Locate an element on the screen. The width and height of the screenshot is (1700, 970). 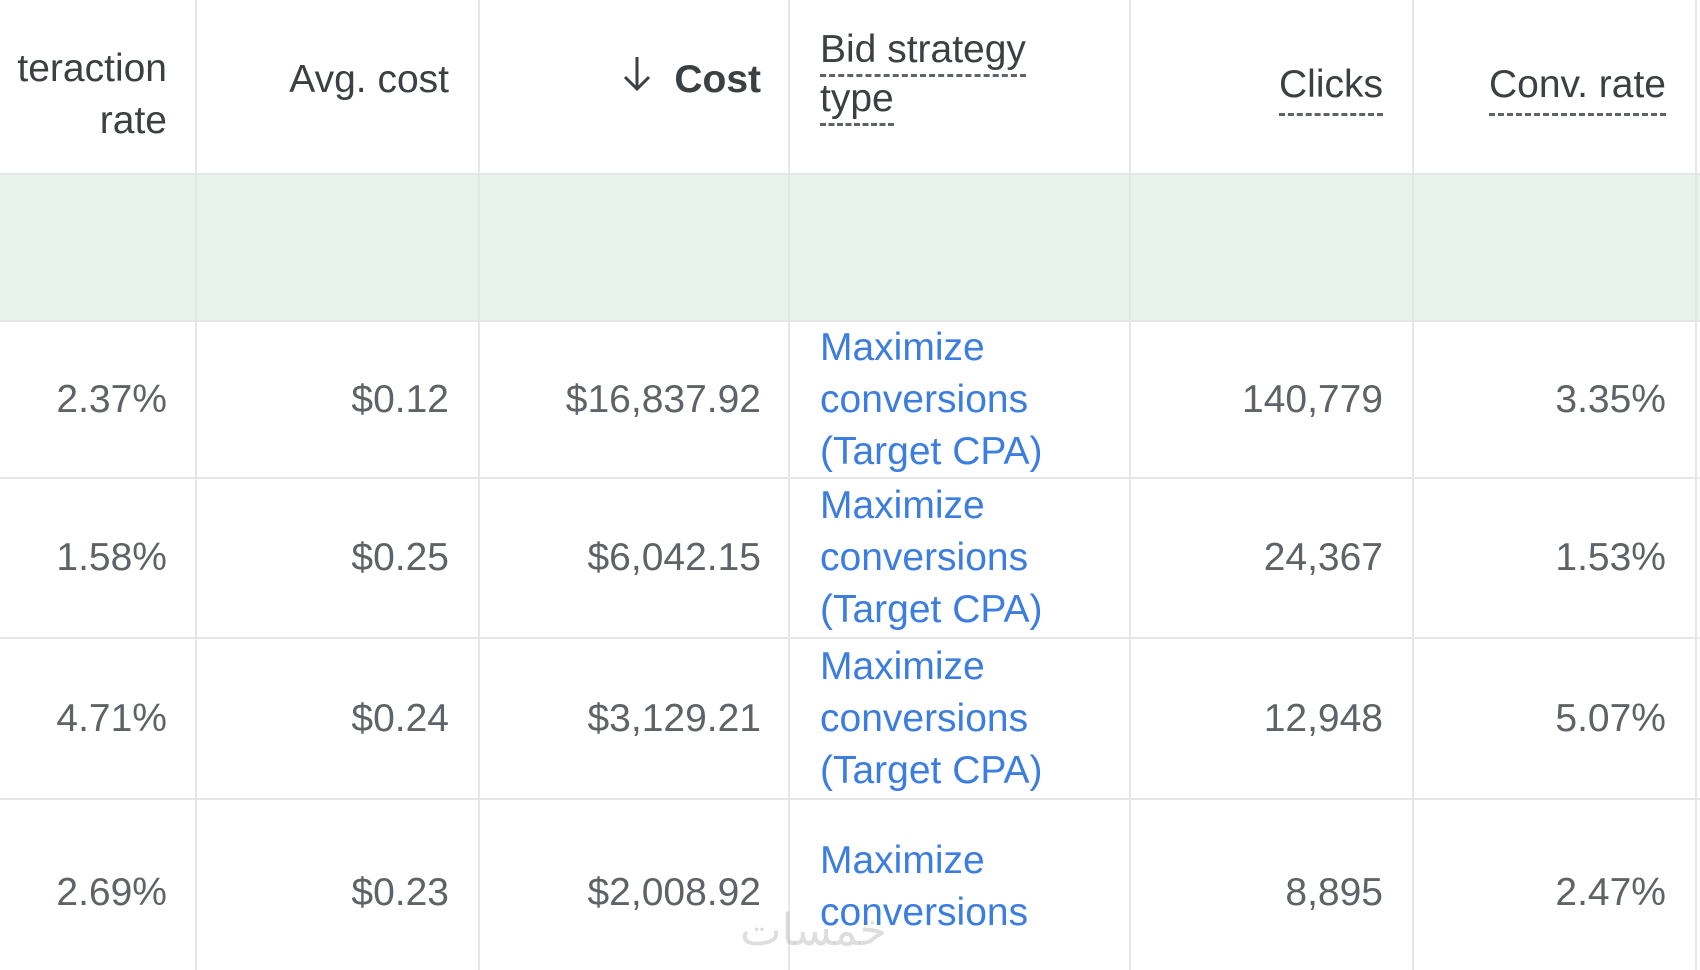
table-row-2-interaction-rate: 1.58% is located at coordinates (111, 557).